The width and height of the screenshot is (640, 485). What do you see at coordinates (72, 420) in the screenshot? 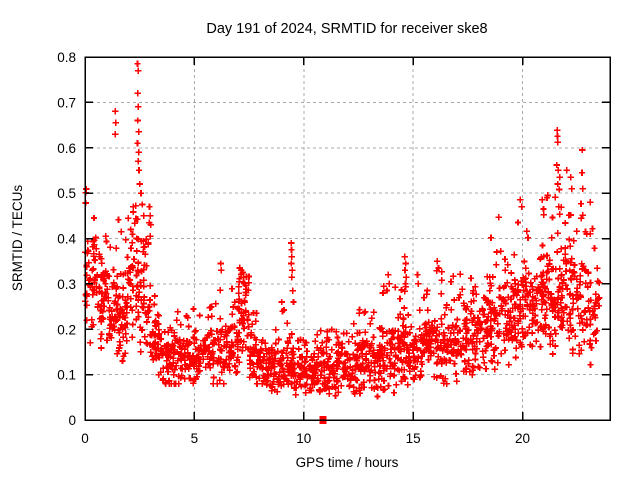
I see `y-tick-label: 0` at bounding box center [72, 420].